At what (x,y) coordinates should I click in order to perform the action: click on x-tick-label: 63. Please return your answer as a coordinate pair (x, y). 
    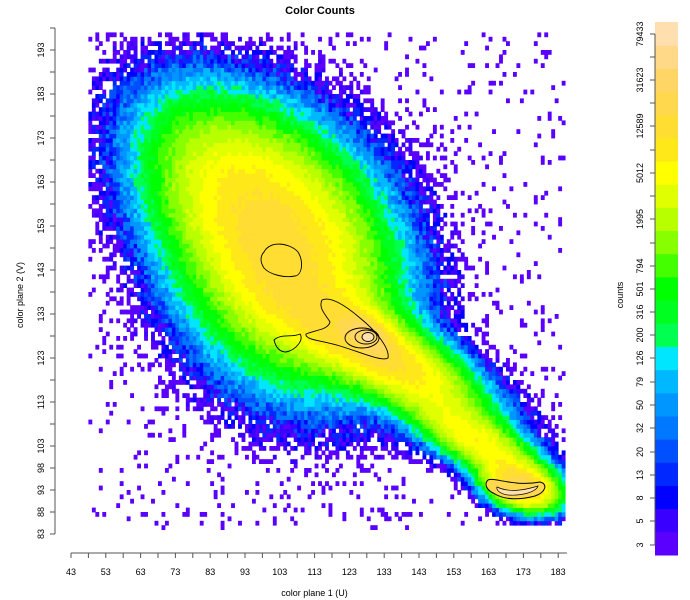
    Looking at the image, I should click on (141, 572).